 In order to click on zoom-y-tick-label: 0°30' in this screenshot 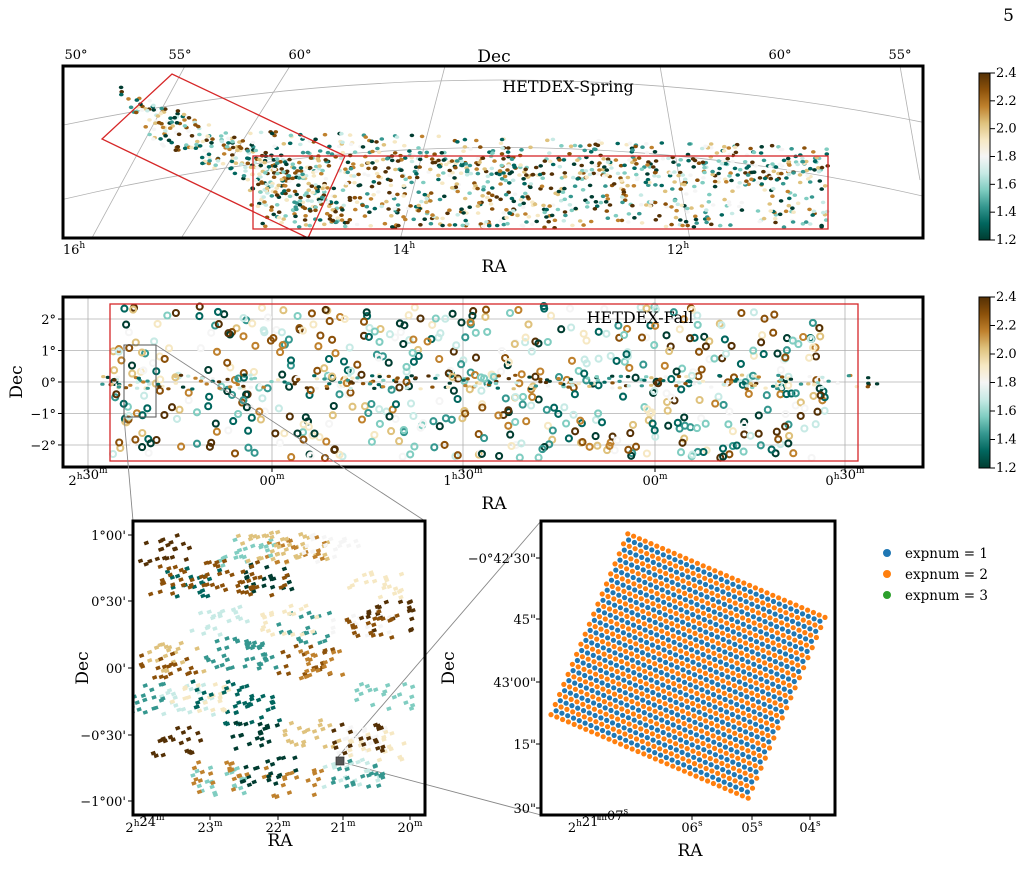, I will do `click(108, 602)`.